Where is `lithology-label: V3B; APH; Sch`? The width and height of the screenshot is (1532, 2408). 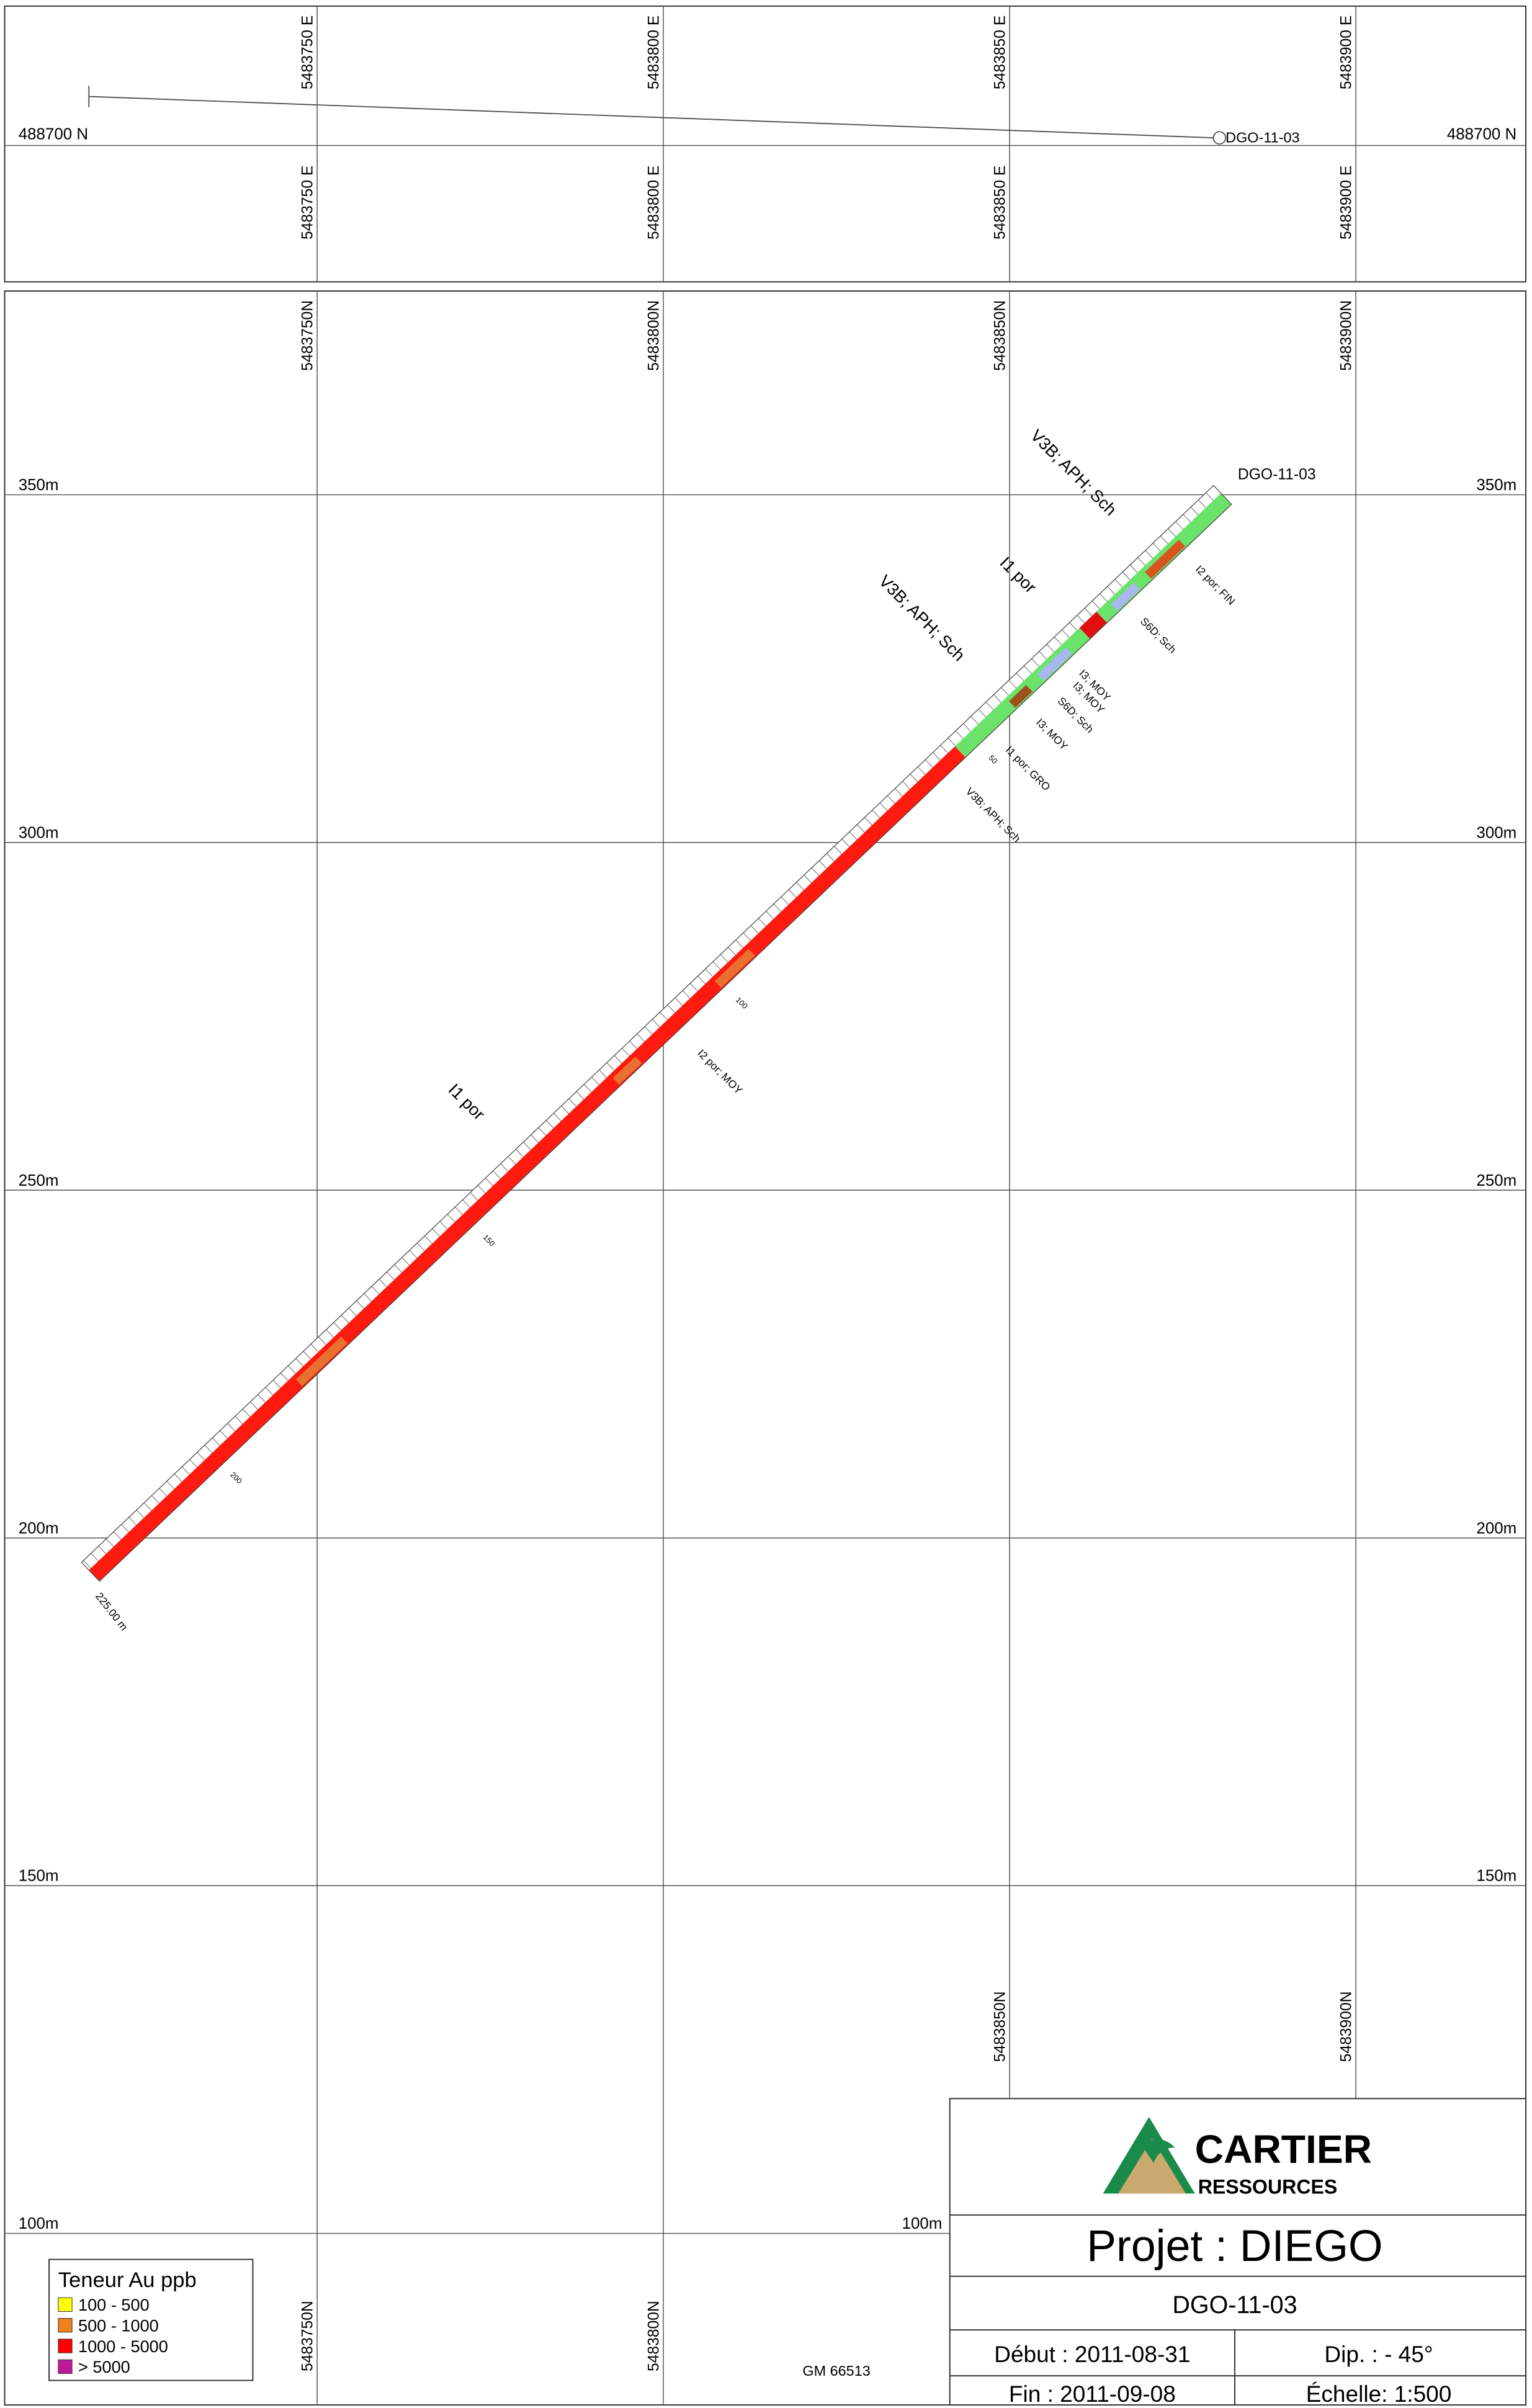 lithology-label: V3B; APH; Sch is located at coordinates (993, 814).